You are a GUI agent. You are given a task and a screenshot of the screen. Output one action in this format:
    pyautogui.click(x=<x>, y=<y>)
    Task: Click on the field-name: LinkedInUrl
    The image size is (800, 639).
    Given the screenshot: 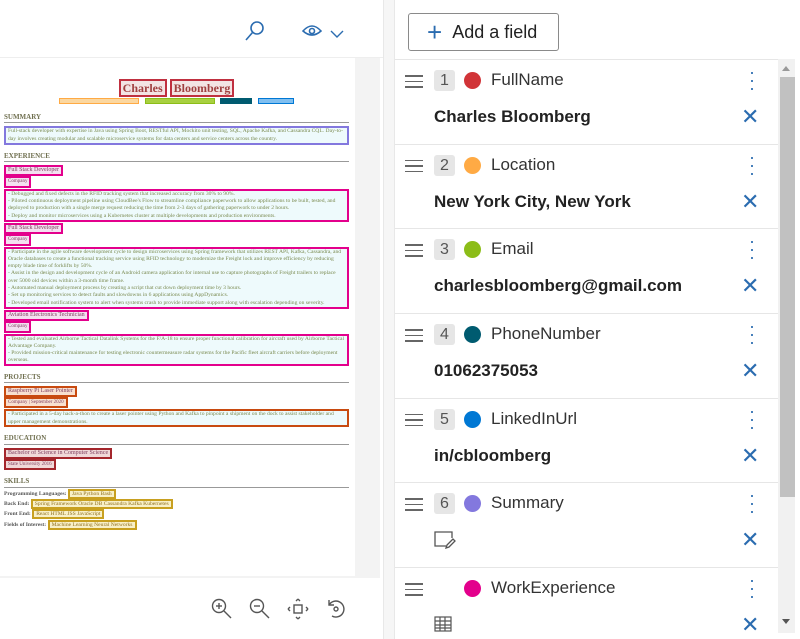 What is the action you would take?
    pyautogui.click(x=534, y=418)
    